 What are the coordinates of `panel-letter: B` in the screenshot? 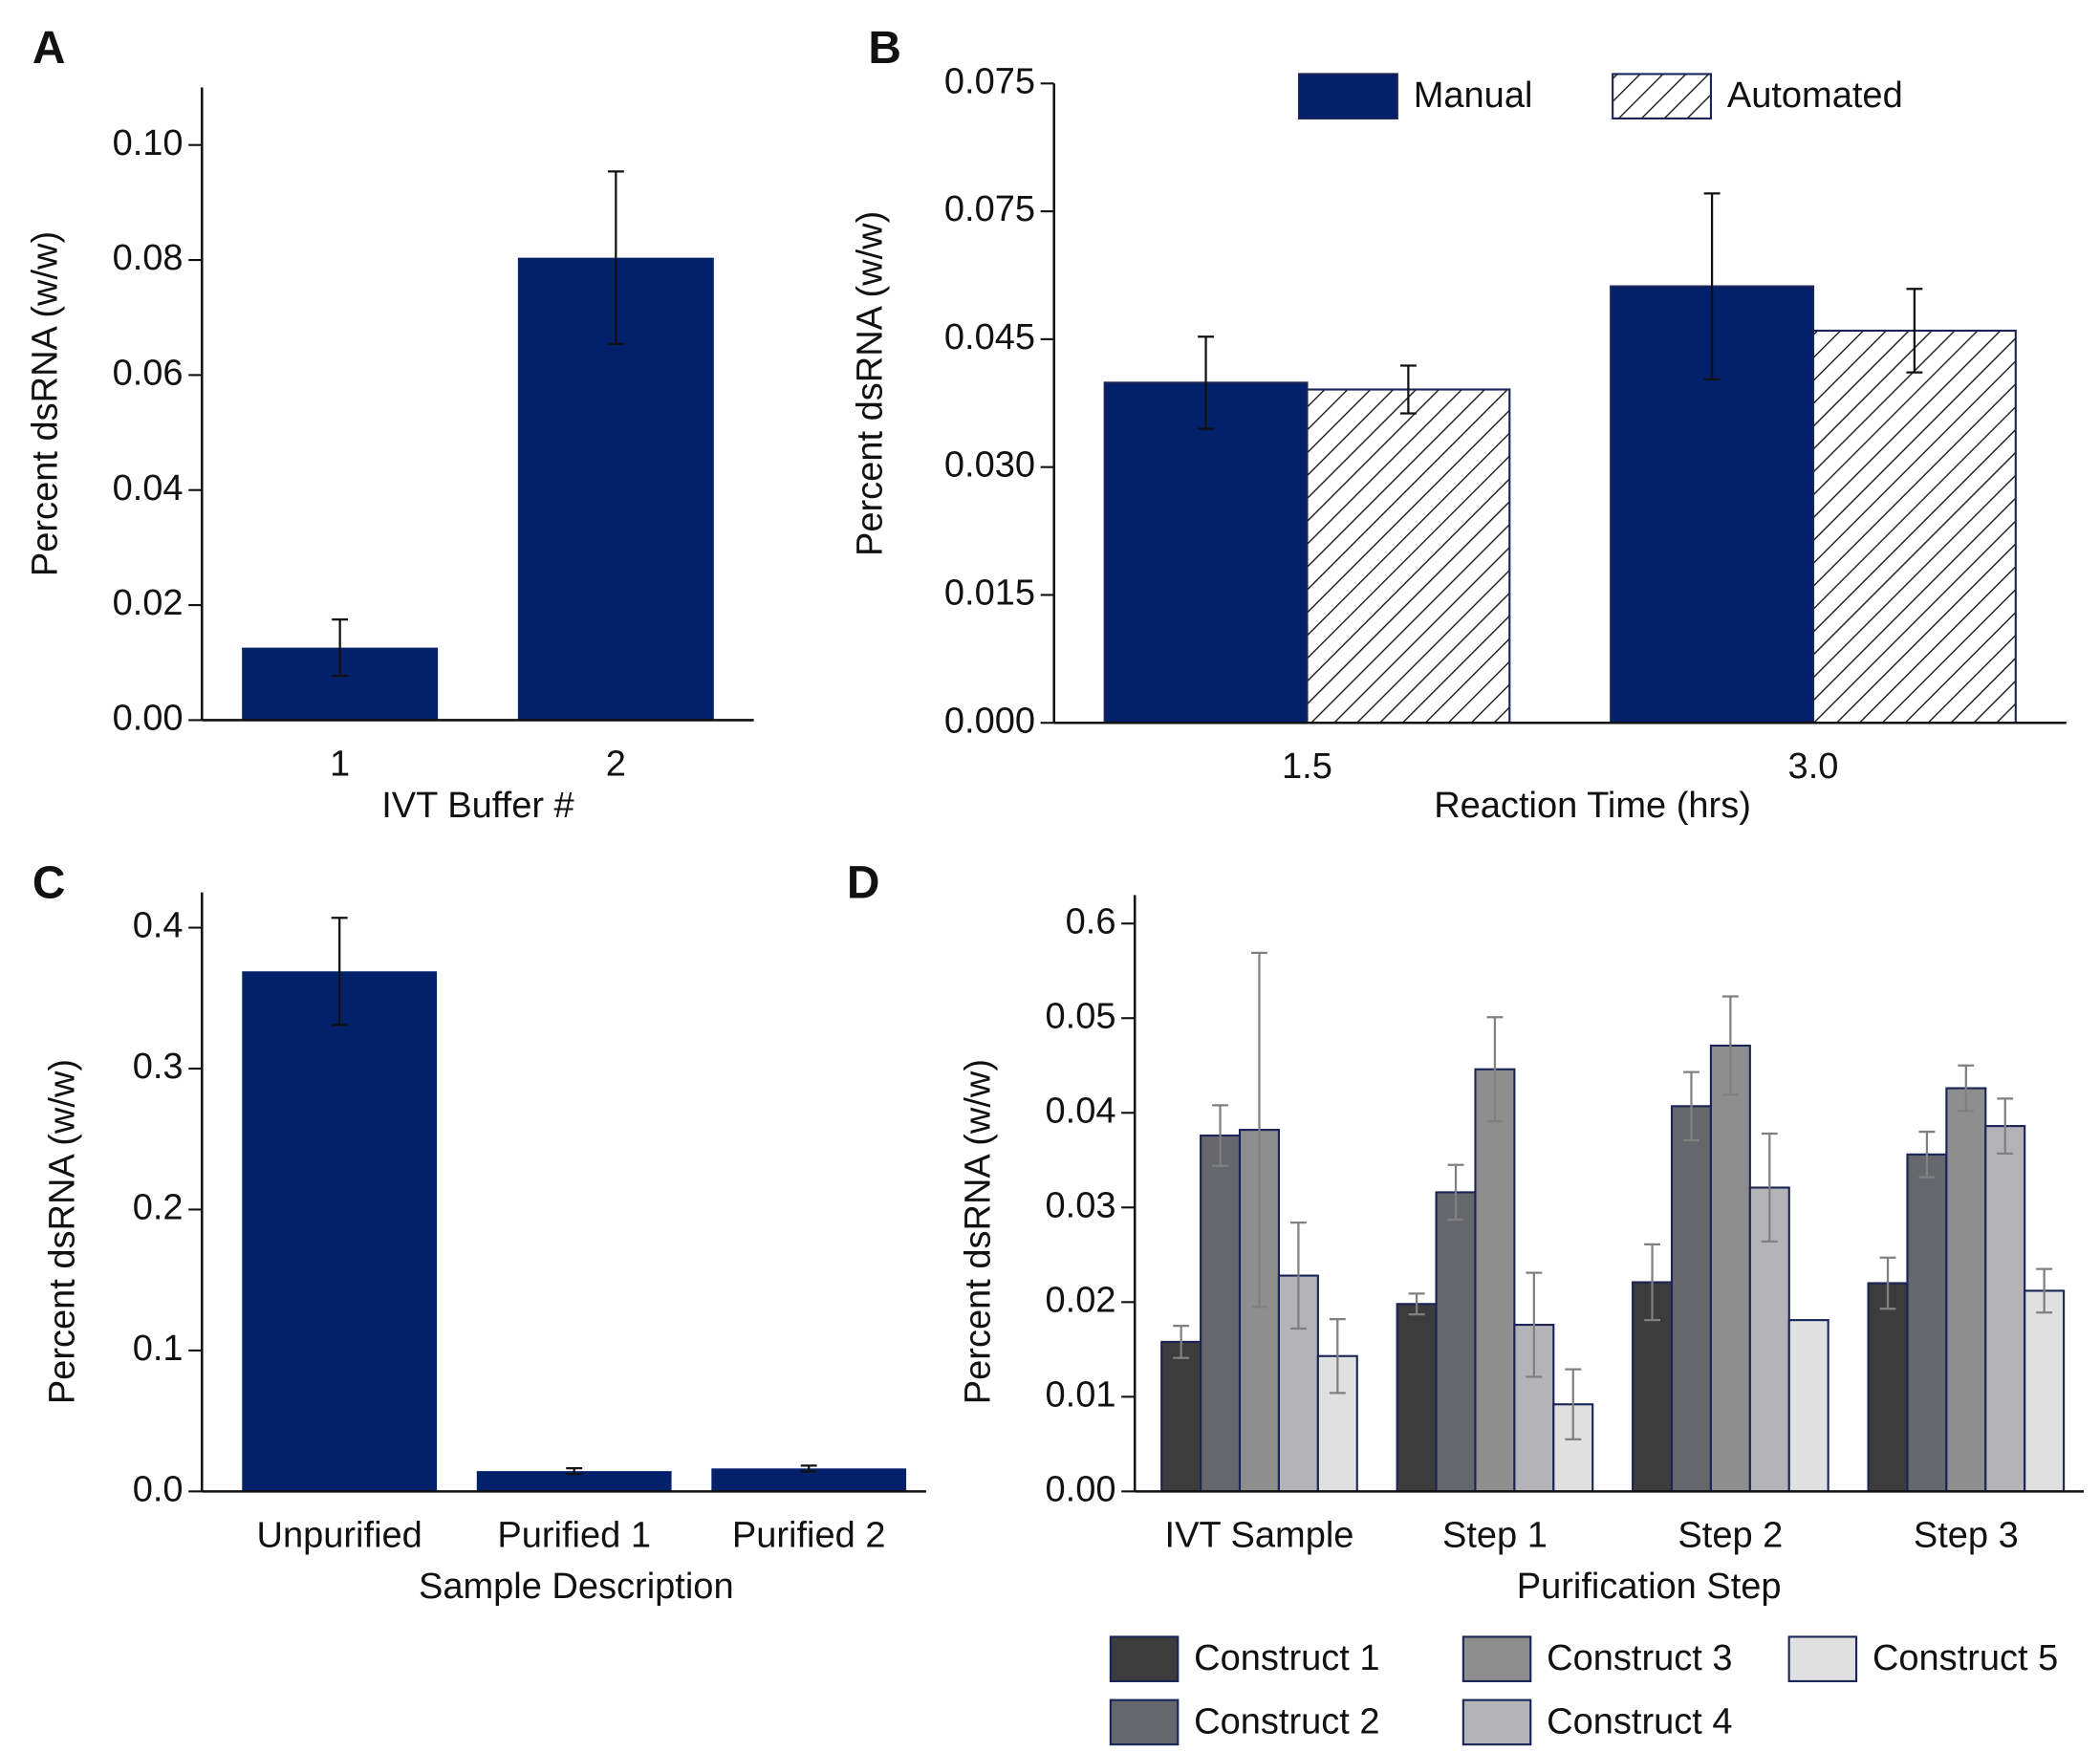 It's located at (884, 48).